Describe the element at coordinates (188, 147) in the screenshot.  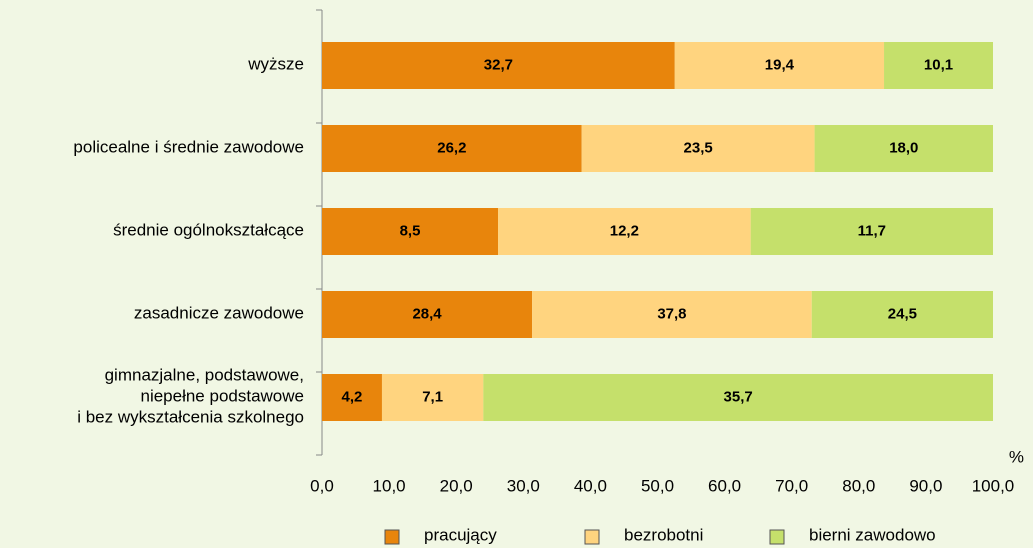
I see `category-label: policealne i średnie zawodowe` at that location.